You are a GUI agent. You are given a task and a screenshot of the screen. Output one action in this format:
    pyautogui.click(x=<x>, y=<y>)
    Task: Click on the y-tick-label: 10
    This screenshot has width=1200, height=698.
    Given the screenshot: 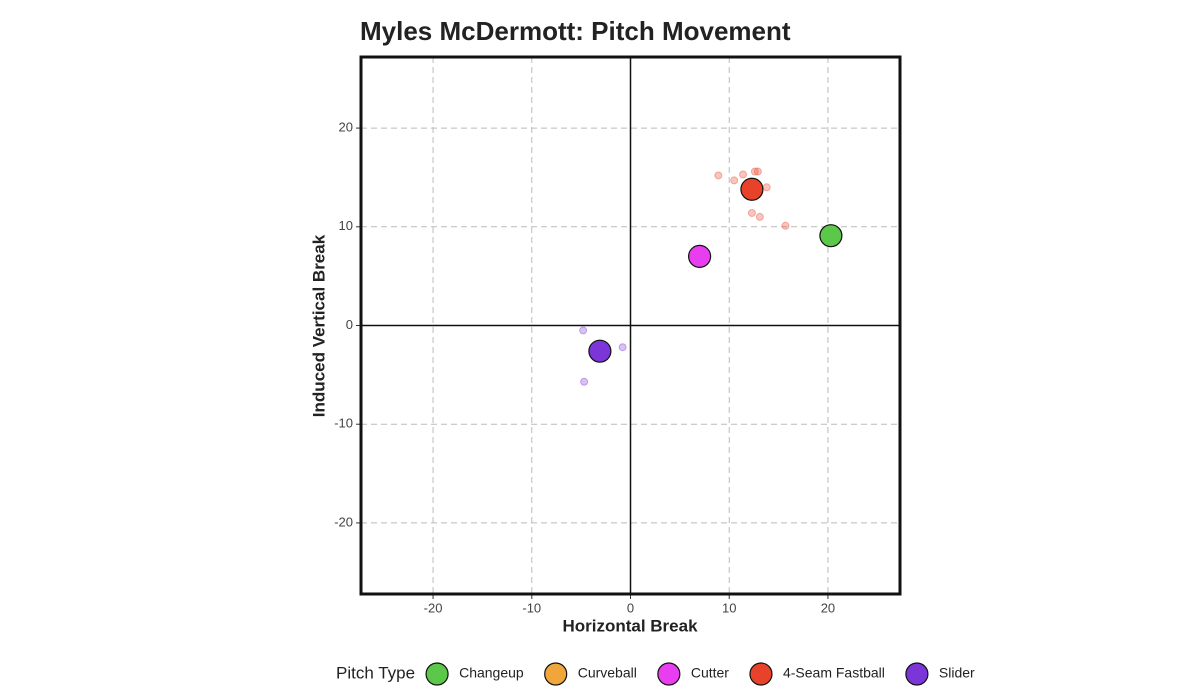 What is the action you would take?
    pyautogui.click(x=346, y=225)
    